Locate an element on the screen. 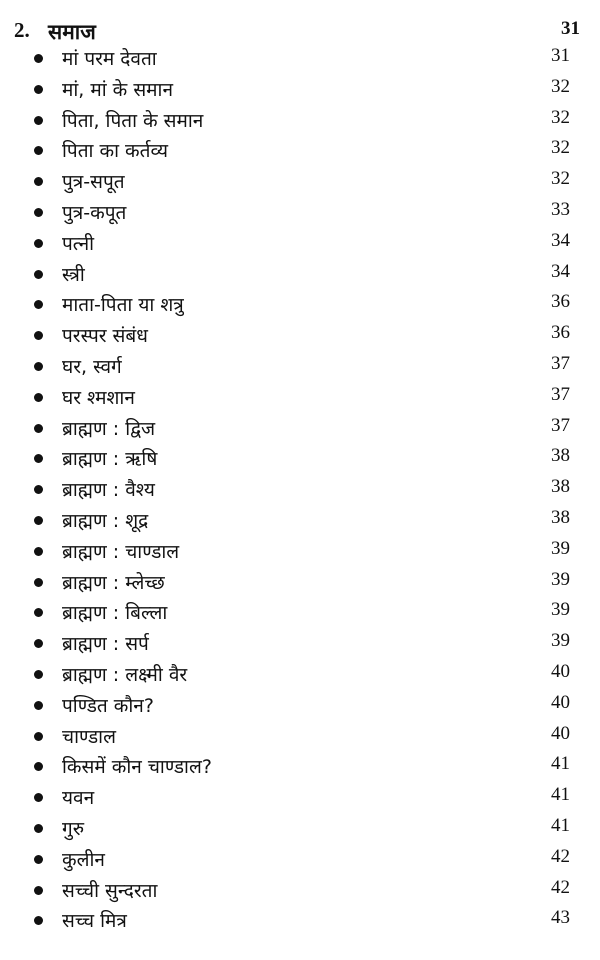 This screenshot has height=960, width=600. list-item: ब्राह्मण : वैश्य 38 is located at coordinates (300, 489).